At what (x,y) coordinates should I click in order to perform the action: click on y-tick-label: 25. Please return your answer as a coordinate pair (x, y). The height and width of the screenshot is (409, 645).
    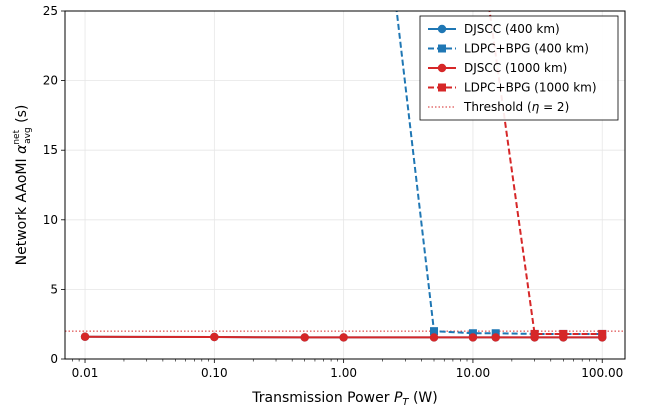
    Looking at the image, I should click on (50, 11).